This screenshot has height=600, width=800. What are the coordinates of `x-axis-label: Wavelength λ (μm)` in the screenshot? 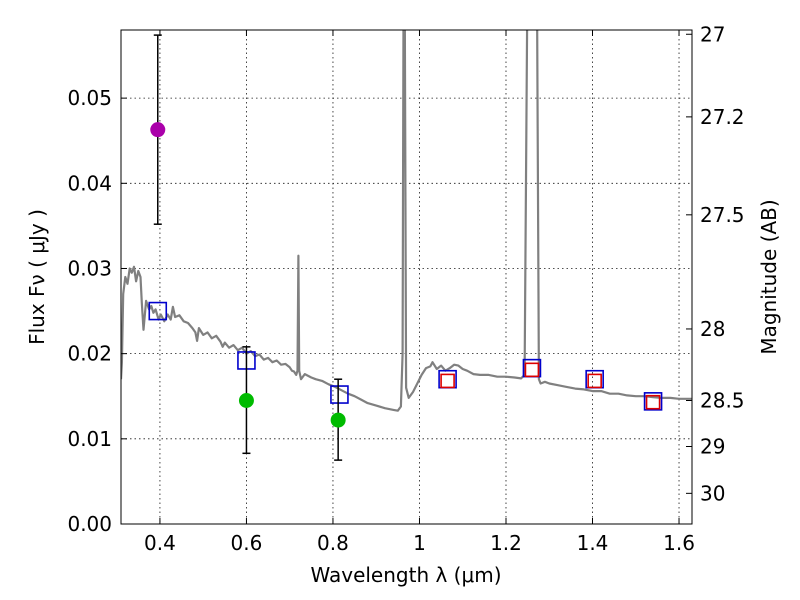 It's located at (405, 575).